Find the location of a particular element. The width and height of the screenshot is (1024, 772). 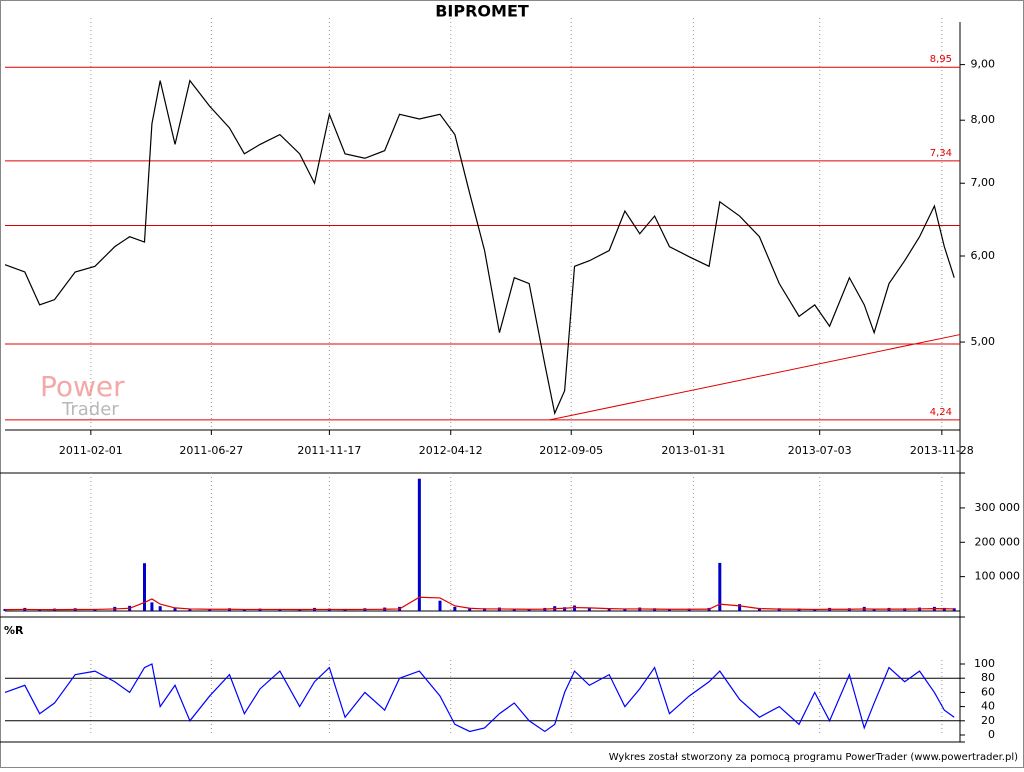

watermark: Trader is located at coordinates (90, 409).